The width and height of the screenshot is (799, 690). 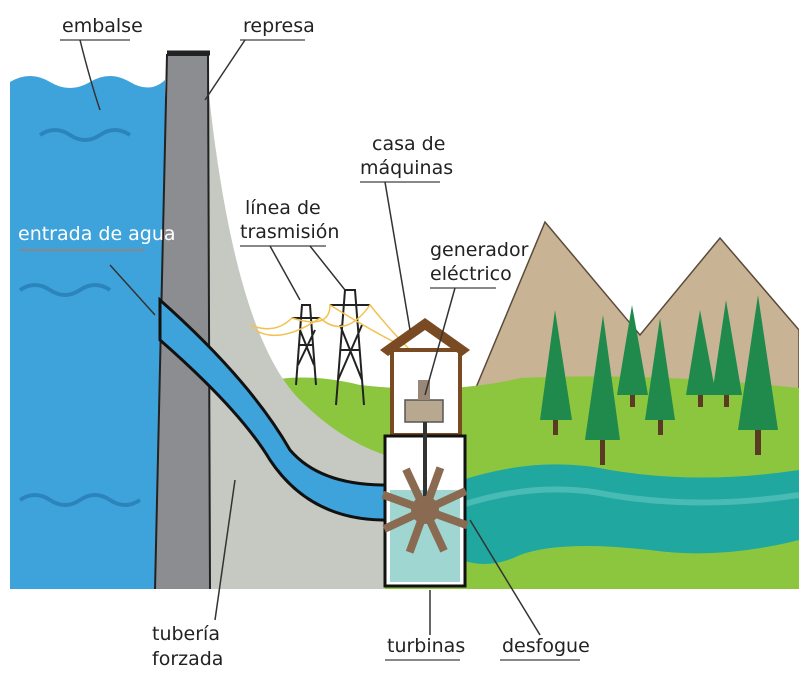 What do you see at coordinates (289, 232) in the screenshot?
I see `label: trasmisión` at bounding box center [289, 232].